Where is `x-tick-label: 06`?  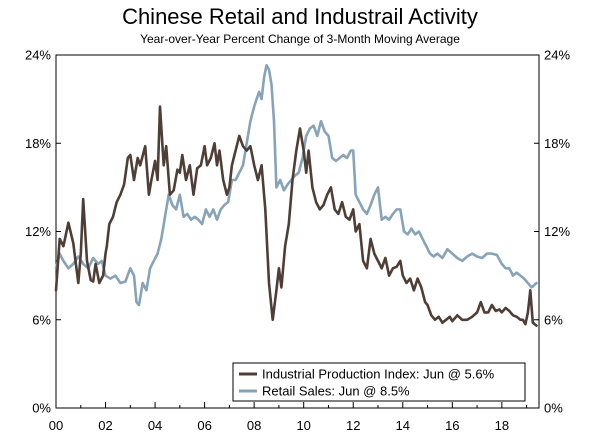
x-tick-label: 06 is located at coordinates (204, 425).